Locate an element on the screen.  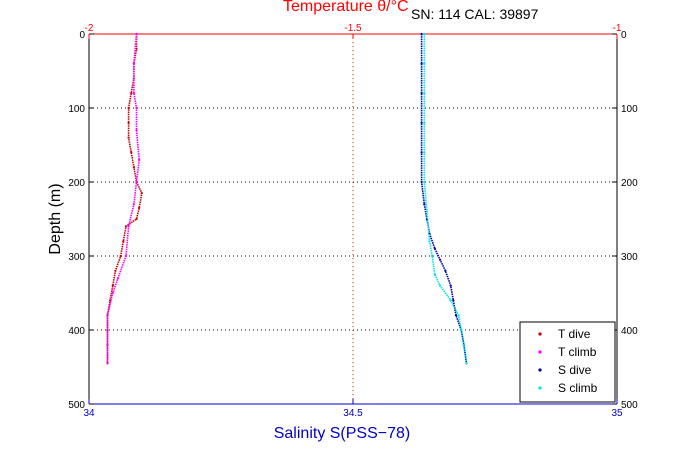
legend-label-s-dive: S dive is located at coordinates (575, 370).